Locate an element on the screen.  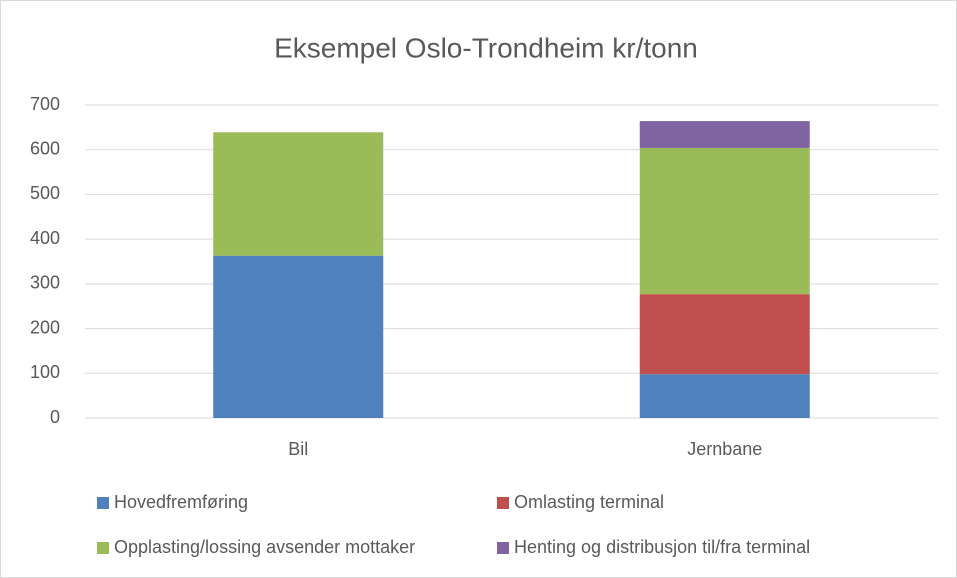
y-tick-label: 400 is located at coordinates (45, 238).